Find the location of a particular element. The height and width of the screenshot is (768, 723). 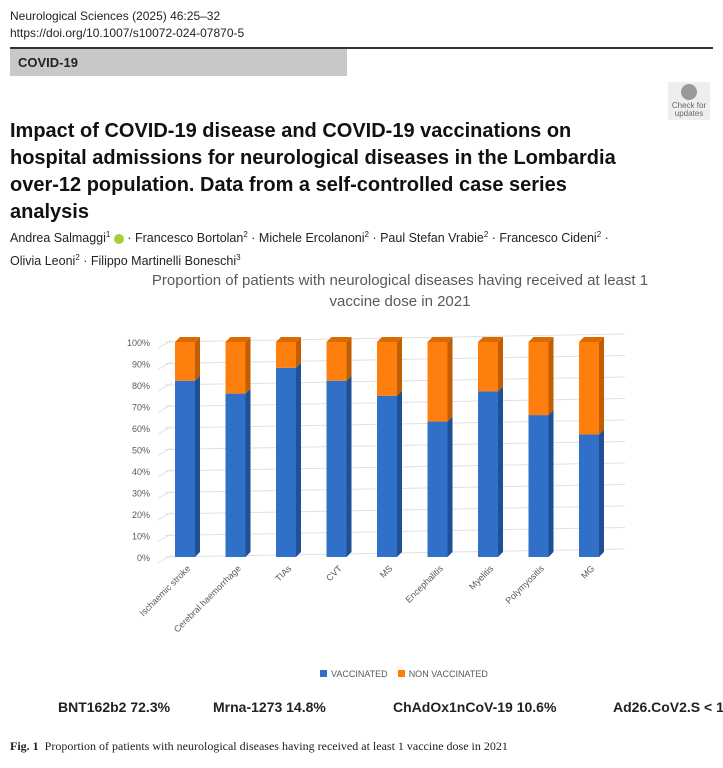

y-tick-label: 0% is located at coordinates (143, 558).